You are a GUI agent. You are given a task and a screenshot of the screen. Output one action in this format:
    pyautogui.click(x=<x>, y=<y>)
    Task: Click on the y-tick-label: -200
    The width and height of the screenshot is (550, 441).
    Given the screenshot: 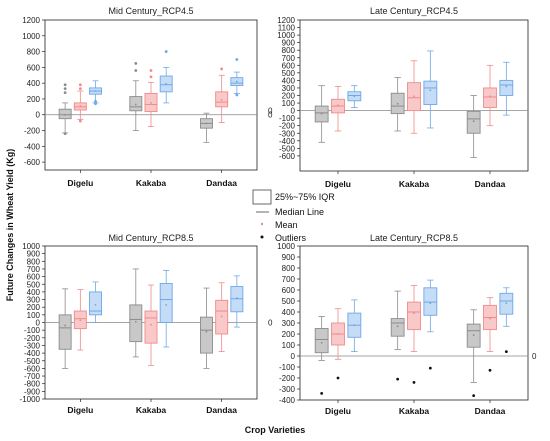 What is the action you would take?
    pyautogui.click(x=32, y=131)
    